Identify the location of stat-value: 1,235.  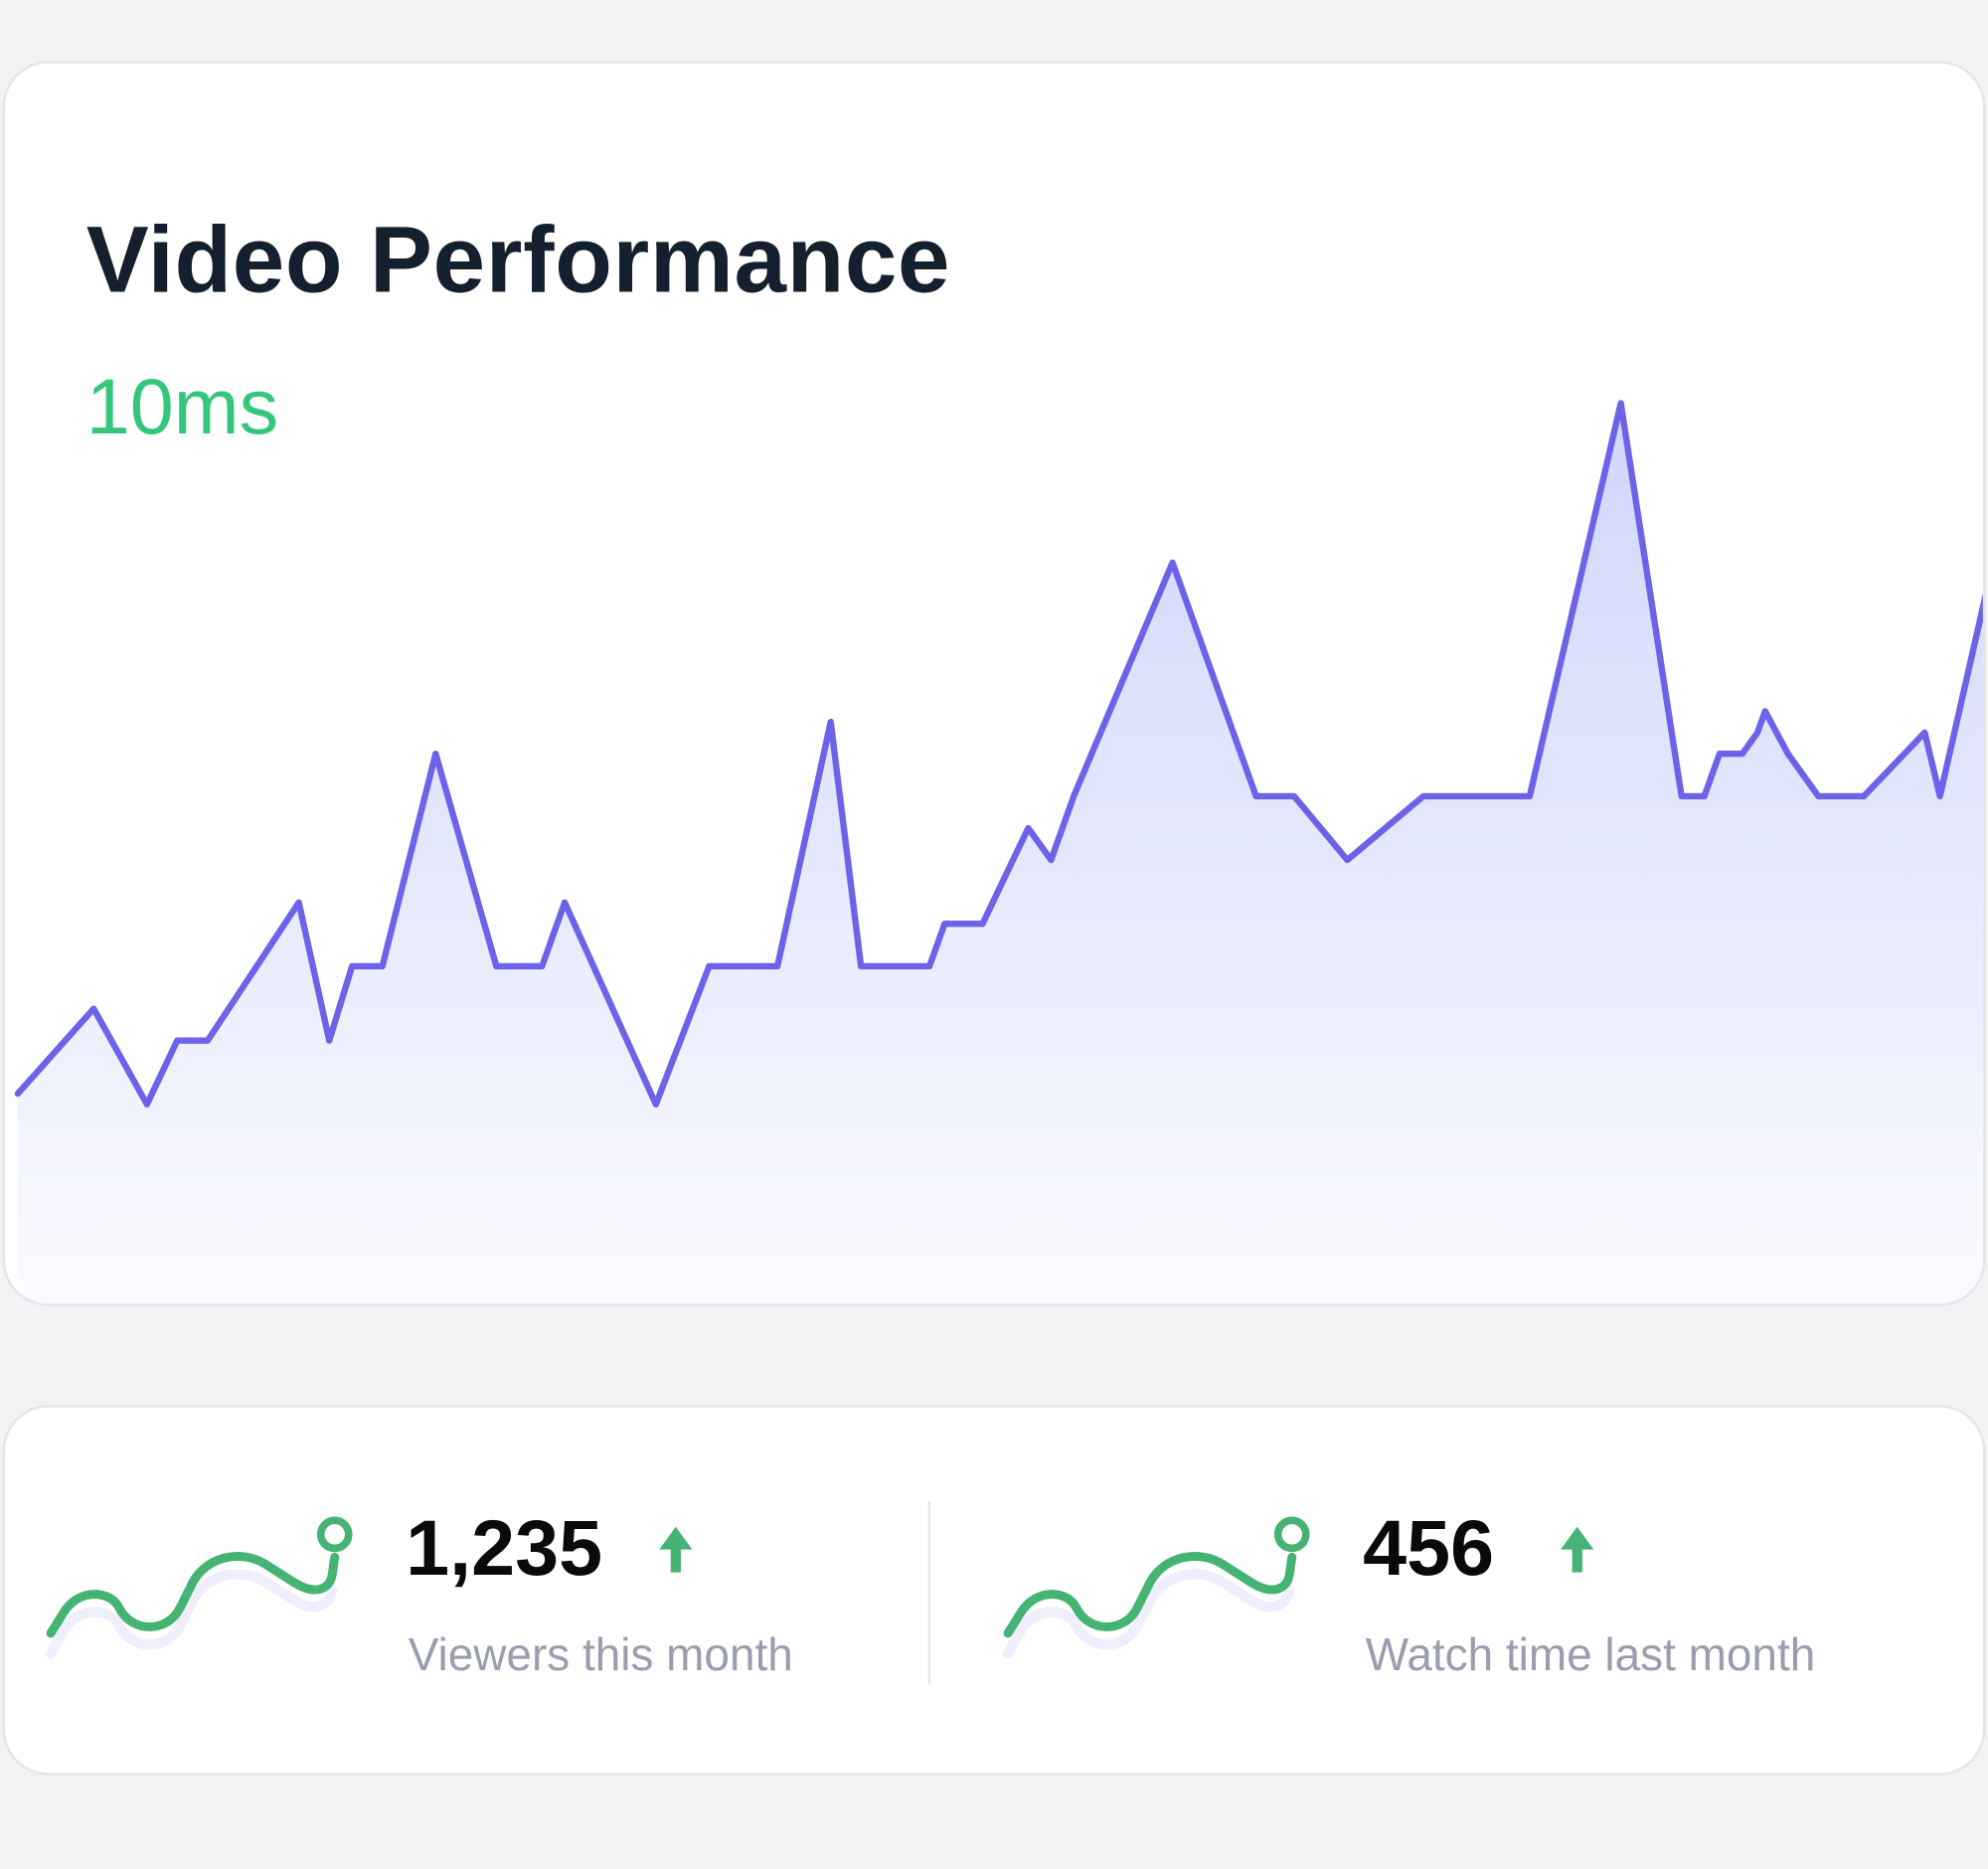
(504, 1549).